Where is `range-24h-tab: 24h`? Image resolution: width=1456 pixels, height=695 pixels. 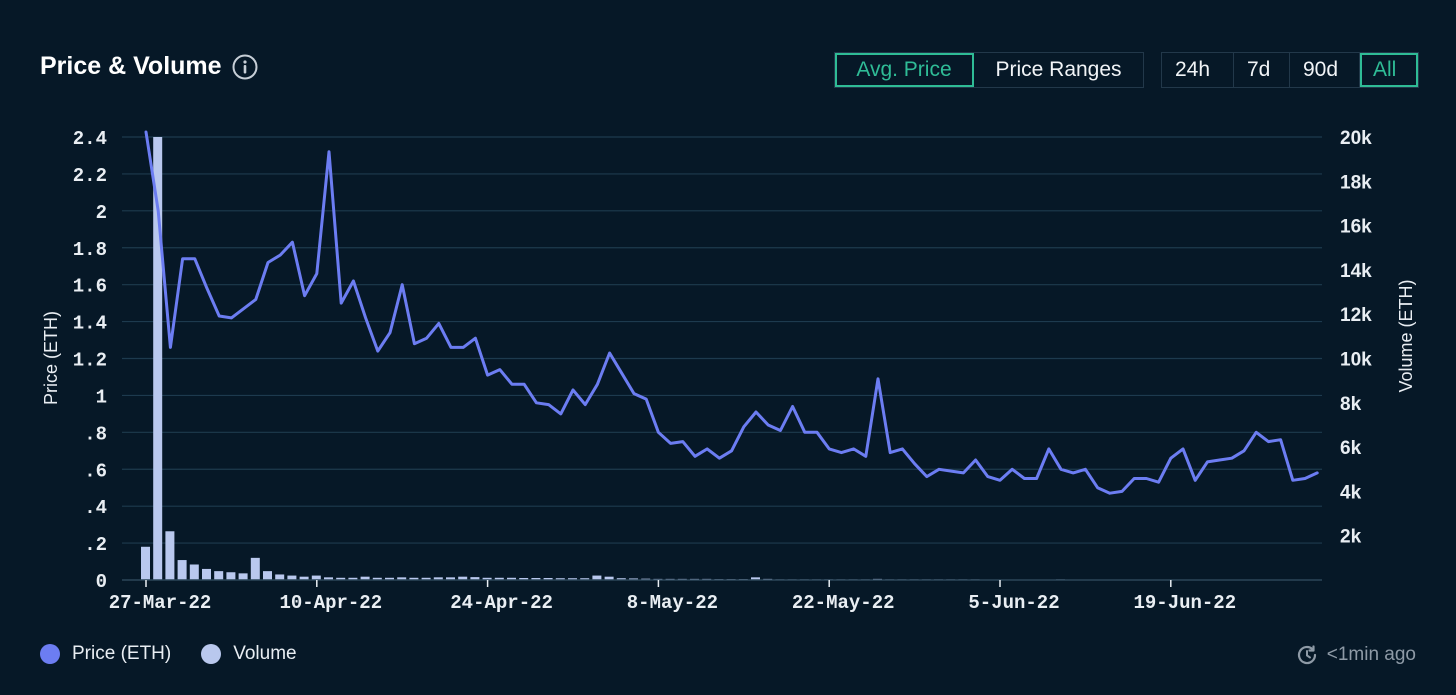 range-24h-tab: 24h is located at coordinates (1198, 70).